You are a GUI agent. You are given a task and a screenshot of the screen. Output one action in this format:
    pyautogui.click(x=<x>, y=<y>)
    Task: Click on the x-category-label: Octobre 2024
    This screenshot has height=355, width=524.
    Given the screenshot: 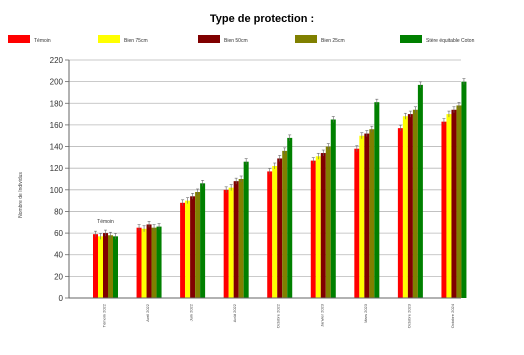 What is the action you would take?
    pyautogui.click(x=452, y=315)
    